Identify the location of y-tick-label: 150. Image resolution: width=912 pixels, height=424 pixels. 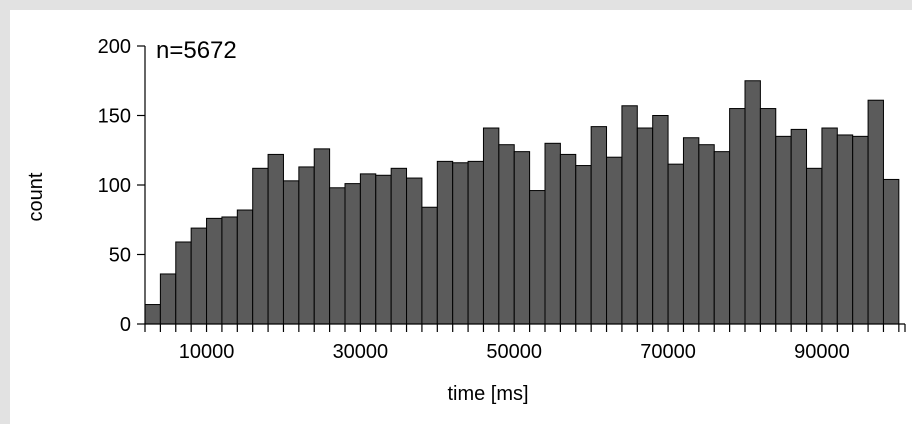
(114, 117).